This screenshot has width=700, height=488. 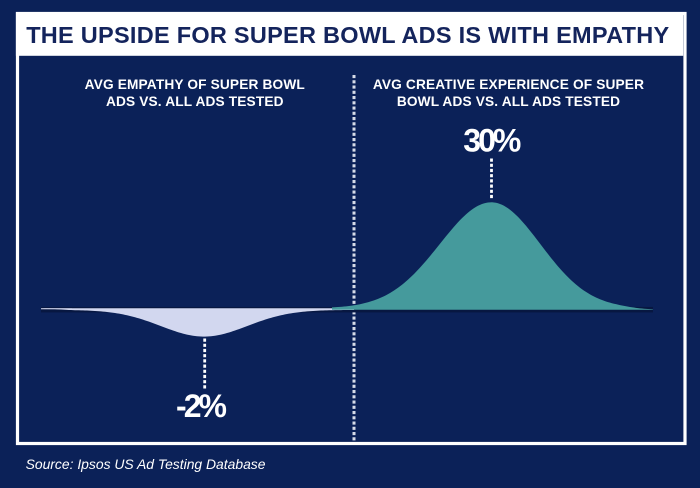 What do you see at coordinates (195, 101) in the screenshot?
I see `svg-text: ADS VS. ALL ADS TESTED` at bounding box center [195, 101].